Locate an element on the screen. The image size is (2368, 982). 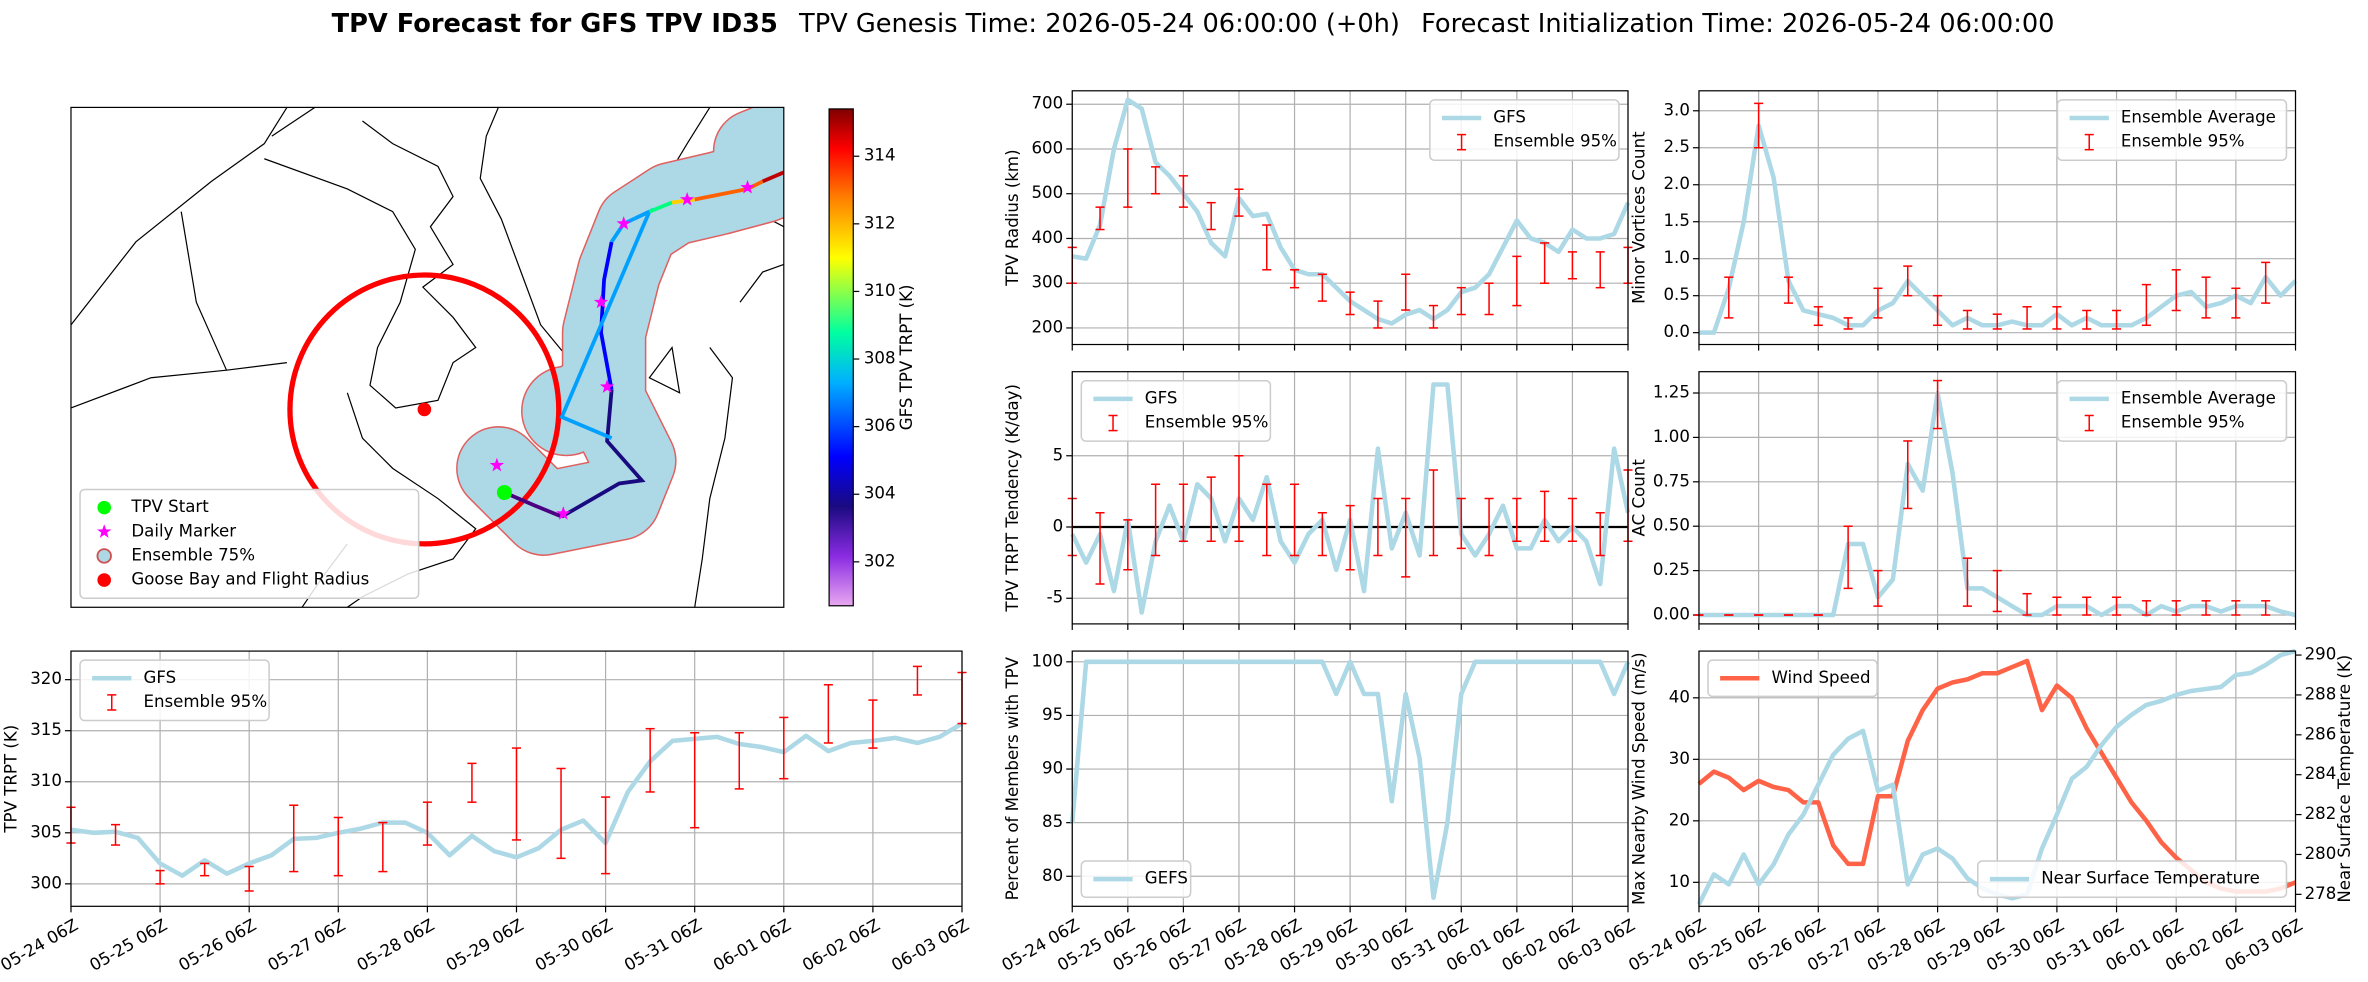
x-tick-label: 05-30 06Z is located at coordinates (574, 944).